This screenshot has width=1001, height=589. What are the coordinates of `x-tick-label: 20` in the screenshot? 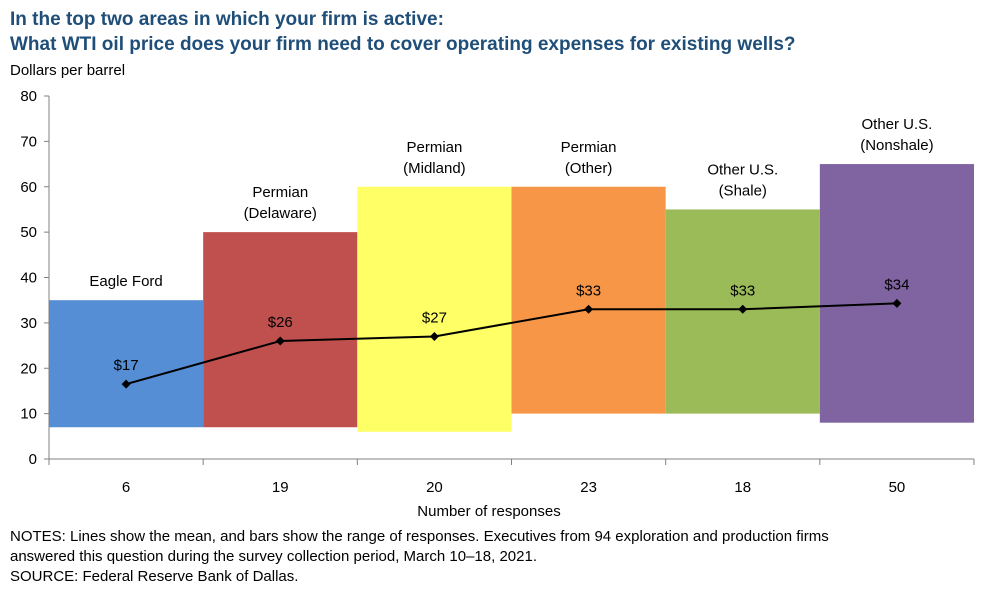 It's located at (434, 487).